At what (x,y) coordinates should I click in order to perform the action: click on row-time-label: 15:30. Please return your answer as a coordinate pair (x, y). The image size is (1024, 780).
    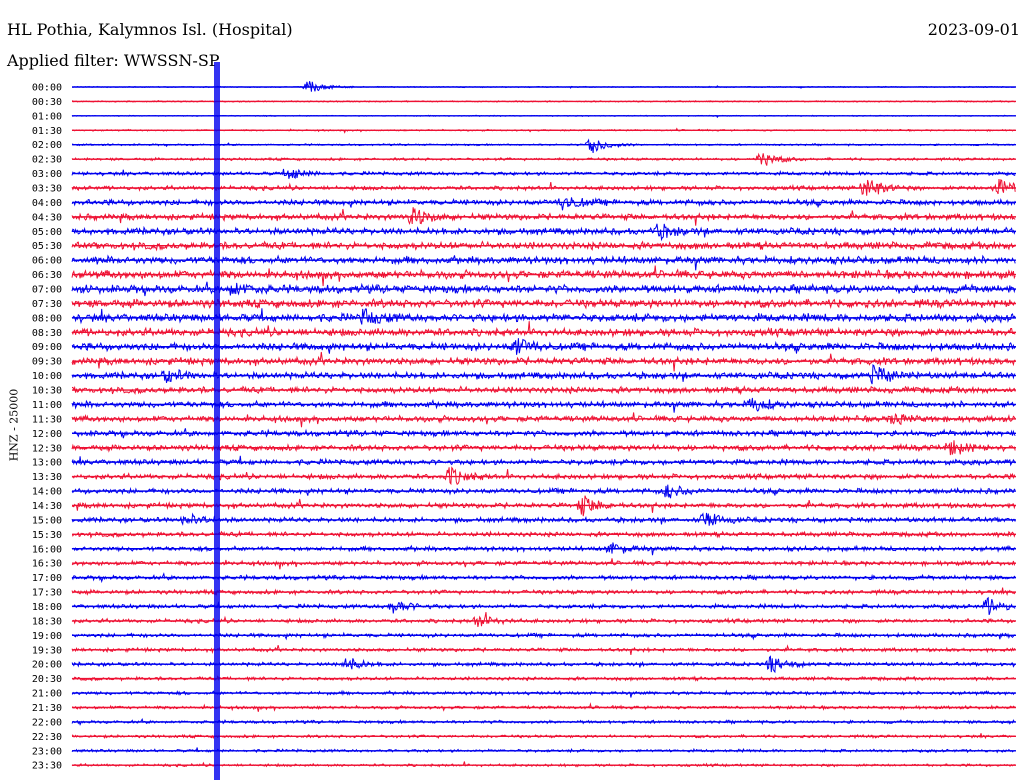
    Looking at the image, I should click on (47, 535).